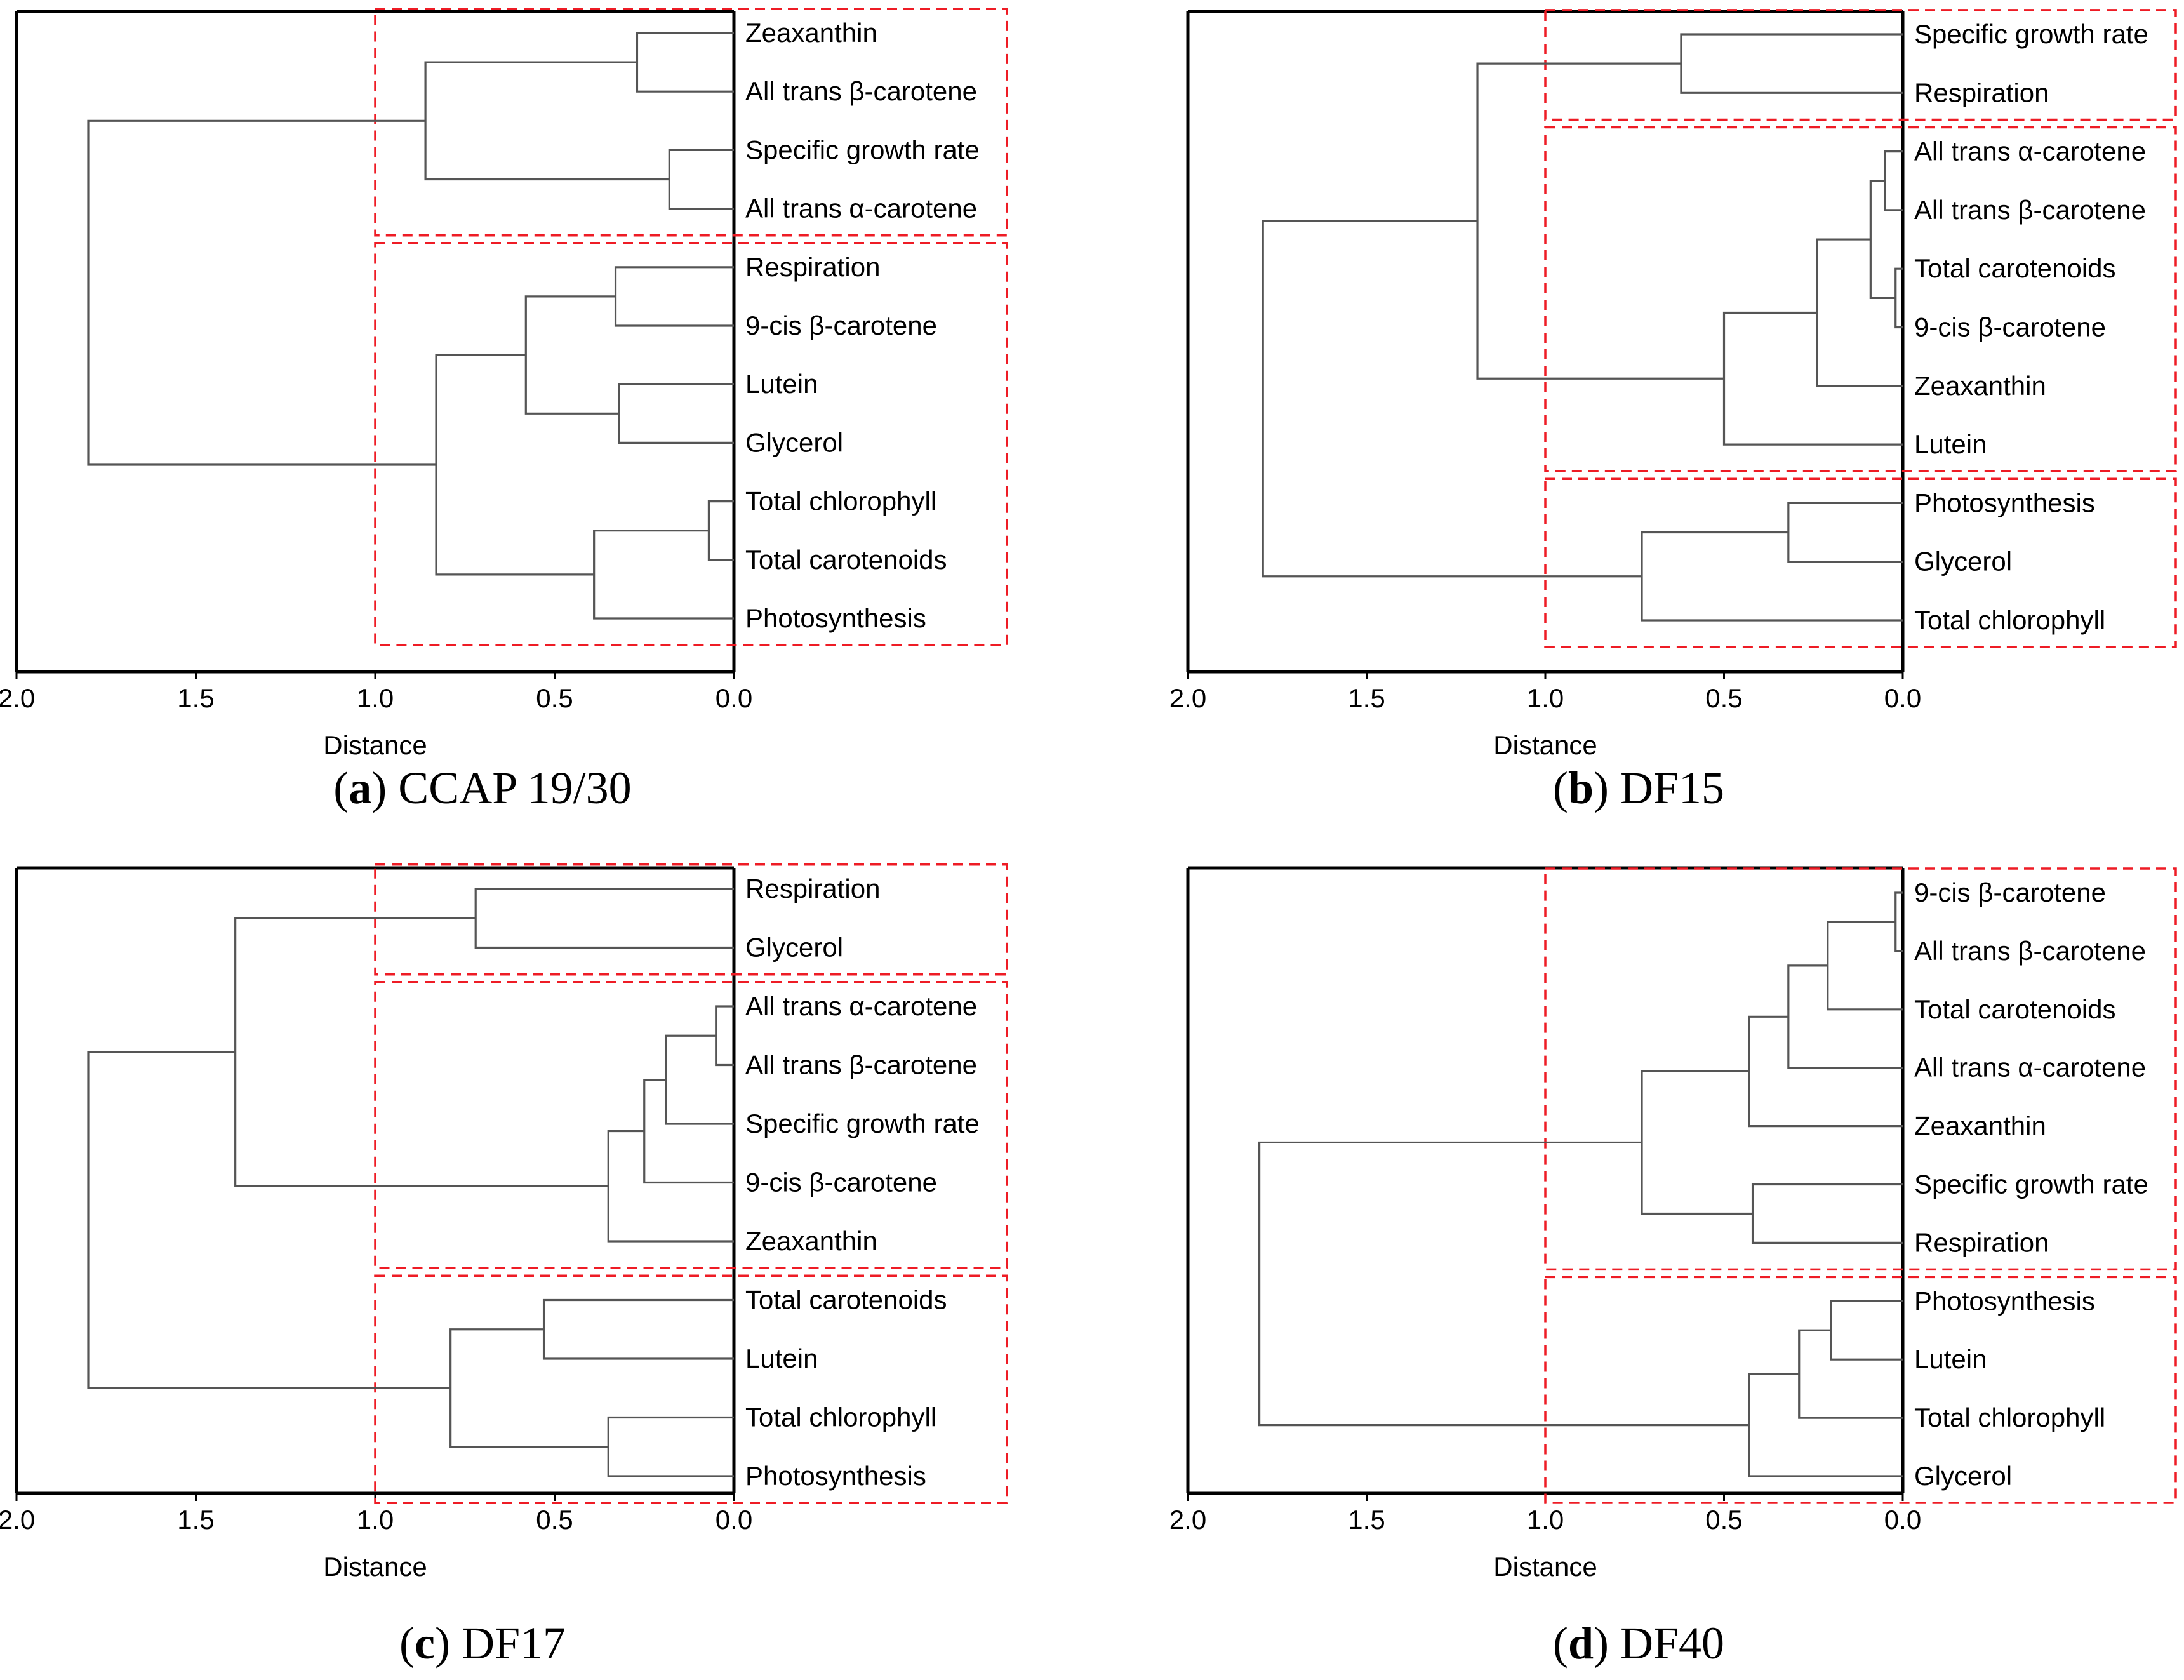  I want to click on caption-letter: d, so click(1581, 1643).